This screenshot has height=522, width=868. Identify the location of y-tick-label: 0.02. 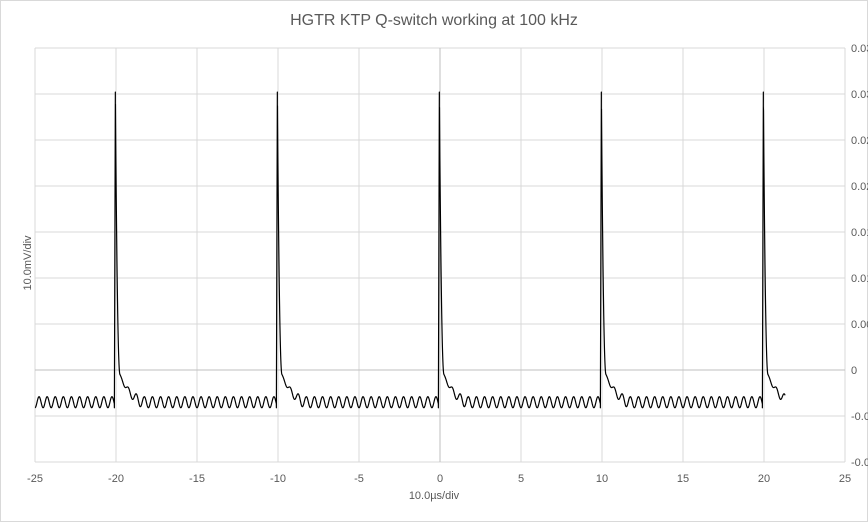
(859, 187).